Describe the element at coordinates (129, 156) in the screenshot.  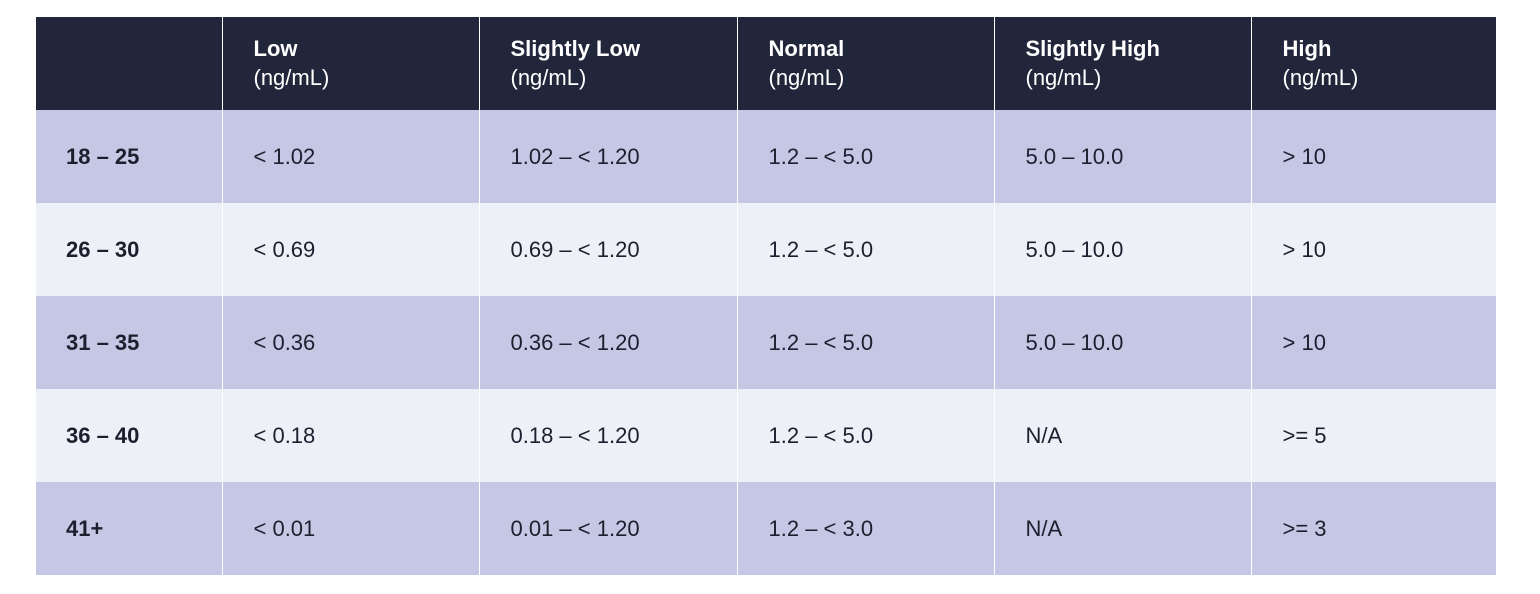
I see `row-label: 18 – 25` at that location.